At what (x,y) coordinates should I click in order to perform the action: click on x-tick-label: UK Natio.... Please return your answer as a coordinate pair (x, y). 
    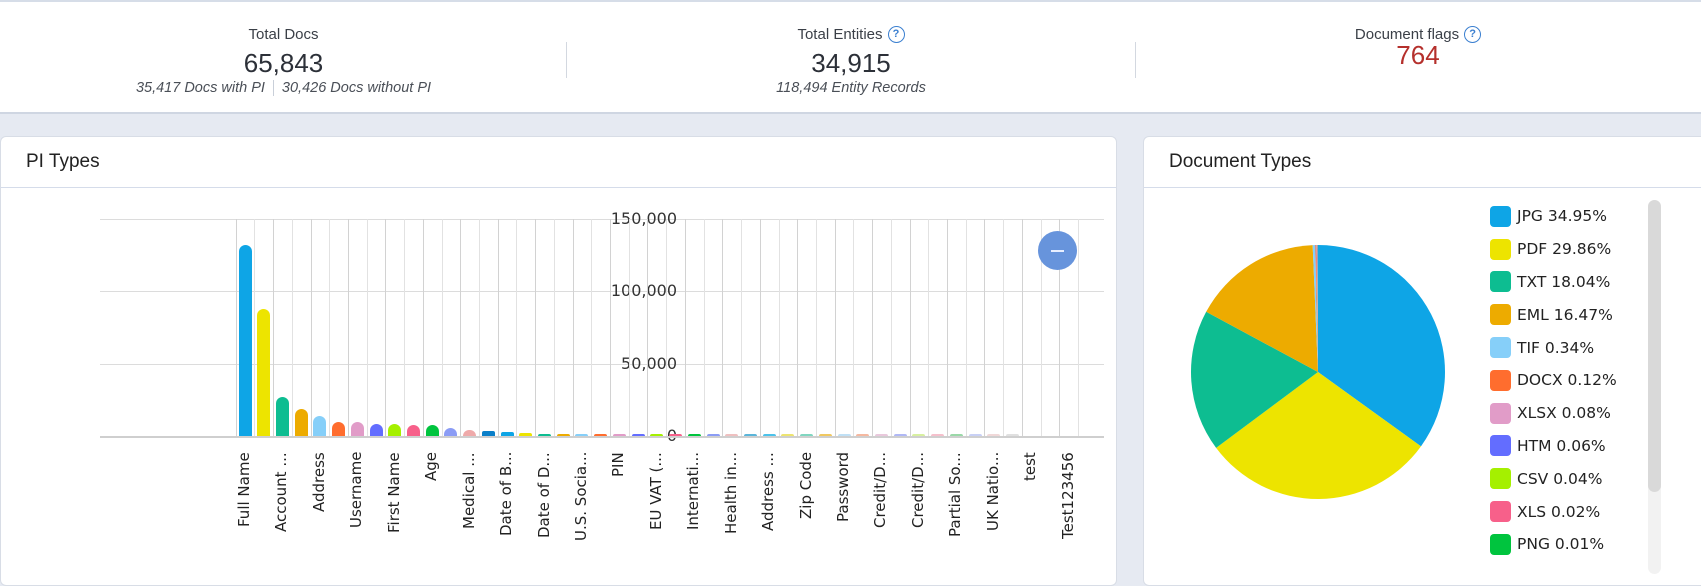
    Looking at the image, I should click on (993, 491).